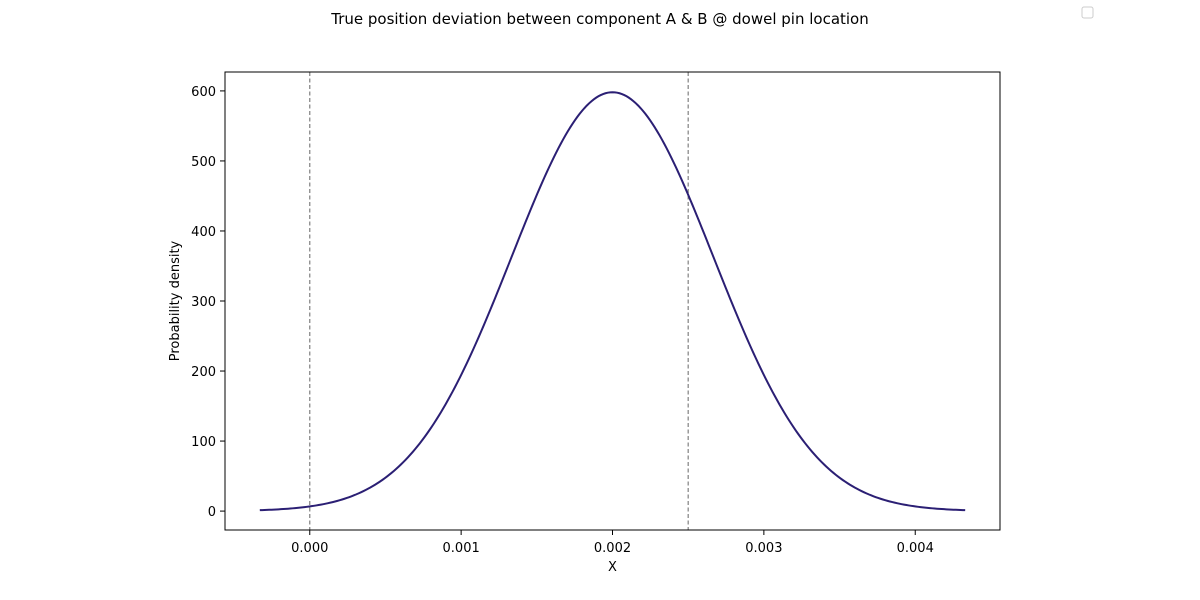 Image resolution: width=1200 pixels, height=600 pixels. Describe the element at coordinates (1087, 12) in the screenshot. I see `legend-box` at that location.